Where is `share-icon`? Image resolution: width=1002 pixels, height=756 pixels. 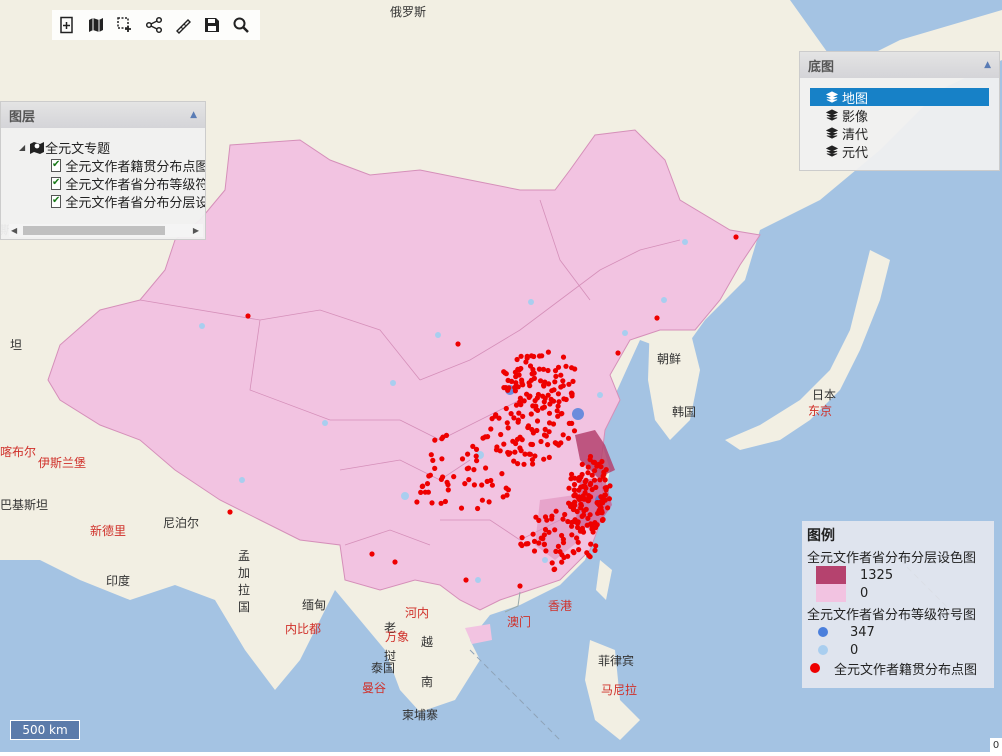
share-icon is located at coordinates (153, 25).